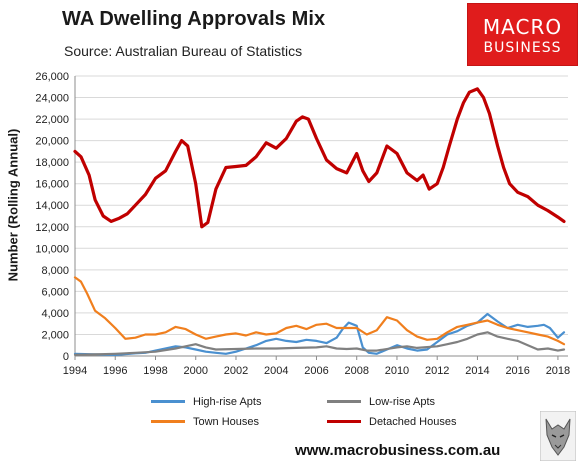 Image resolution: width=582 pixels, height=467 pixels. Describe the element at coordinates (155, 371) in the screenshot. I see `x-tick-label: 1998` at that location.